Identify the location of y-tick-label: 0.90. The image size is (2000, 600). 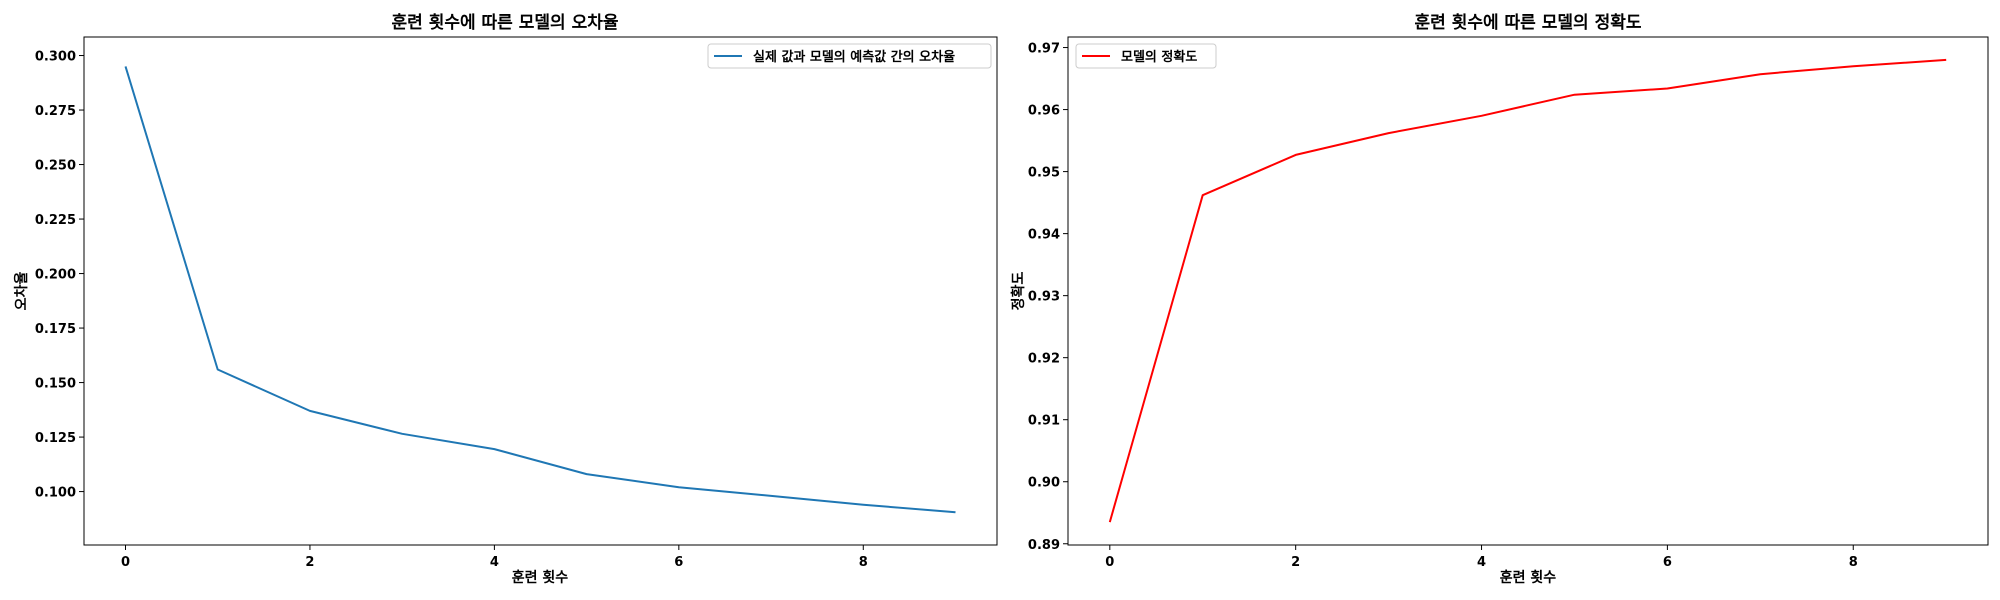
(1044, 483).